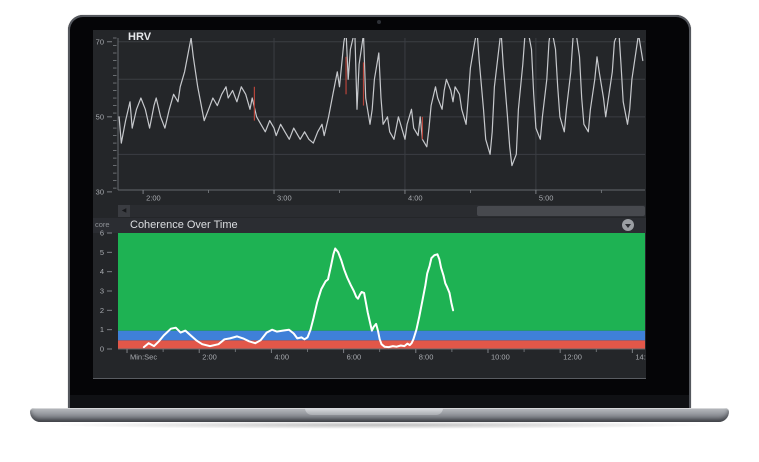 The image size is (759, 462). Describe the element at coordinates (374, 411) in the screenshot. I see `laptop-base-notch` at that location.